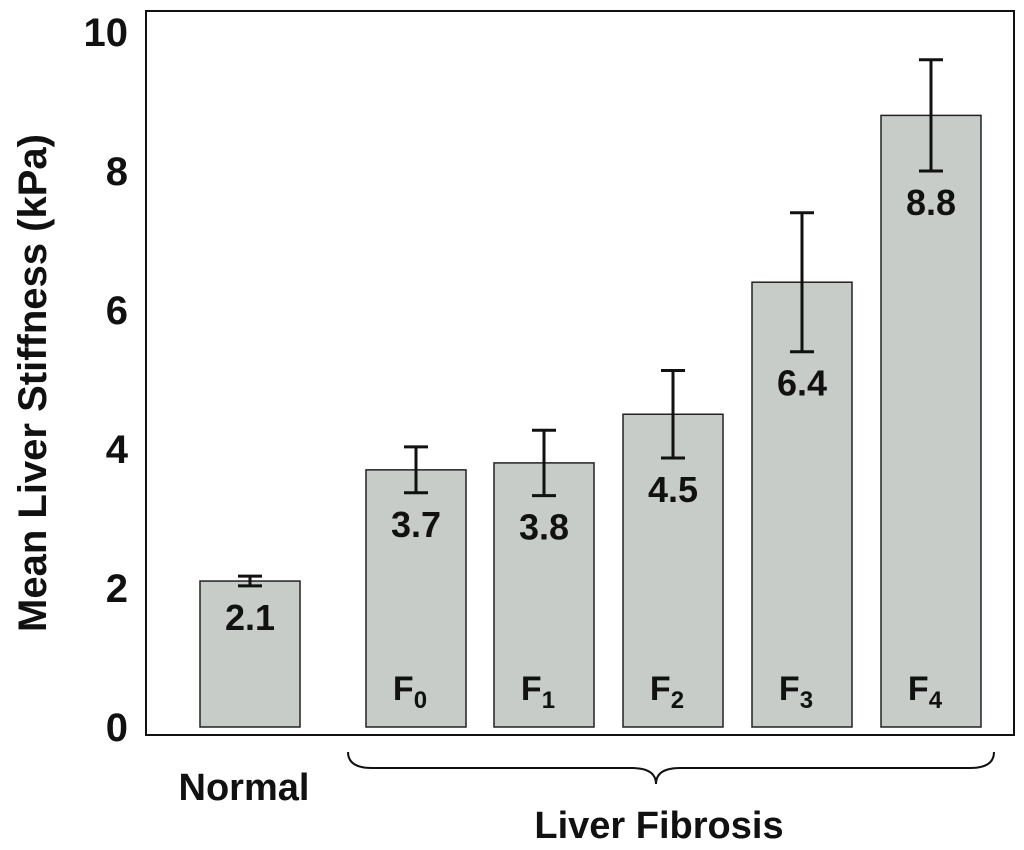  What do you see at coordinates (117, 589) in the screenshot?
I see `y-tick-label: 2` at bounding box center [117, 589].